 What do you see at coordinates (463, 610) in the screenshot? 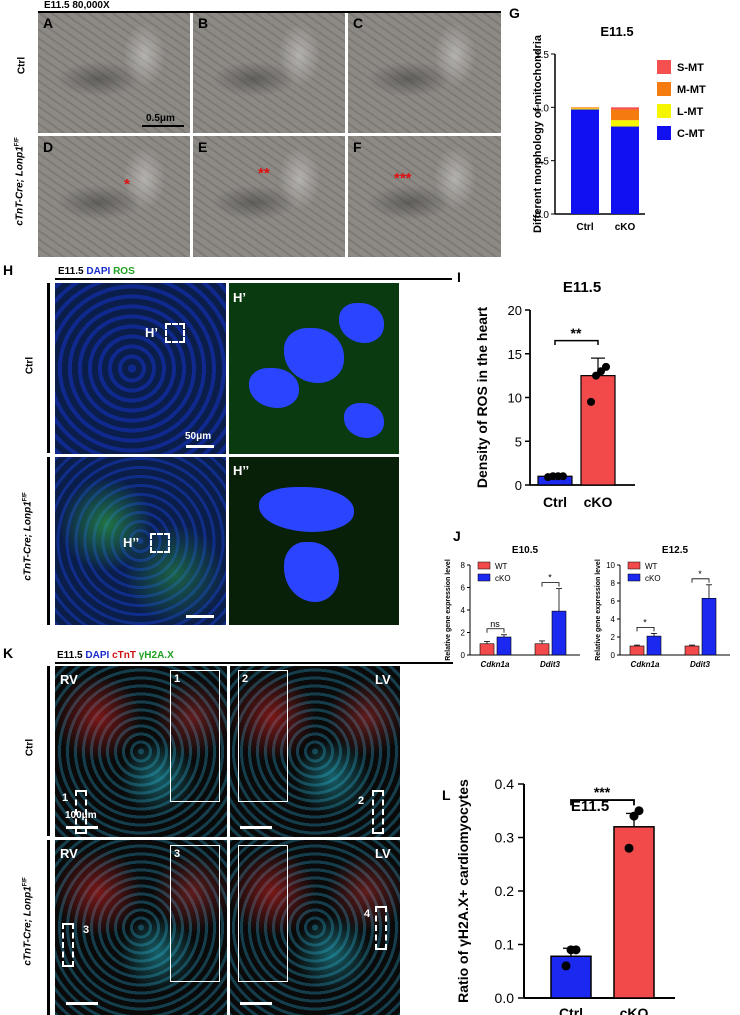
I see `j1-ytick-label: 4` at bounding box center [463, 610].